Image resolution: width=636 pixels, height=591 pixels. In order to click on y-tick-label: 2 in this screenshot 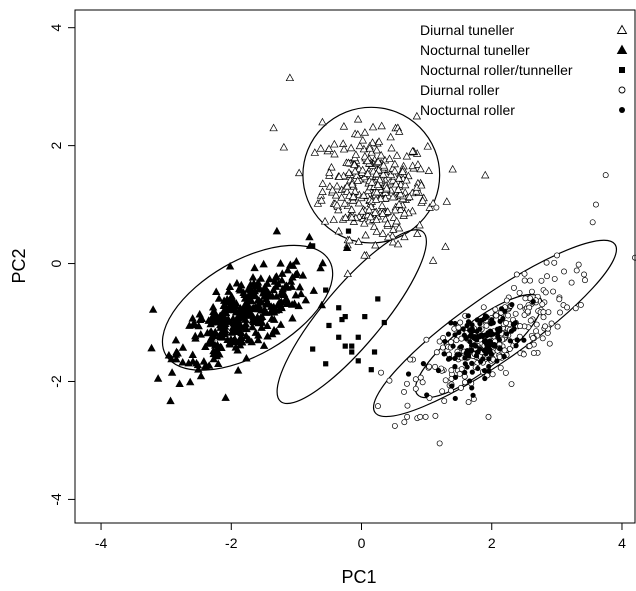, I will do `click(56, 146)`.